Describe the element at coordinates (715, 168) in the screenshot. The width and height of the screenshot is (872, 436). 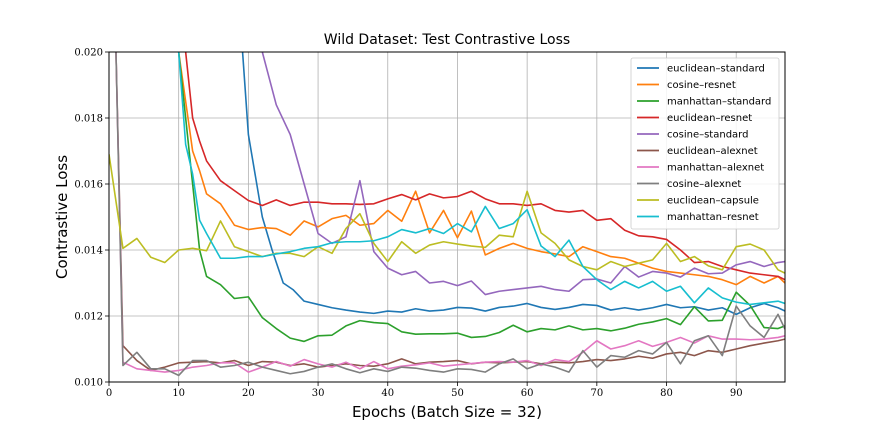
I see `legend-label-manhattan-alexnet: manhattan–alexnet` at that location.